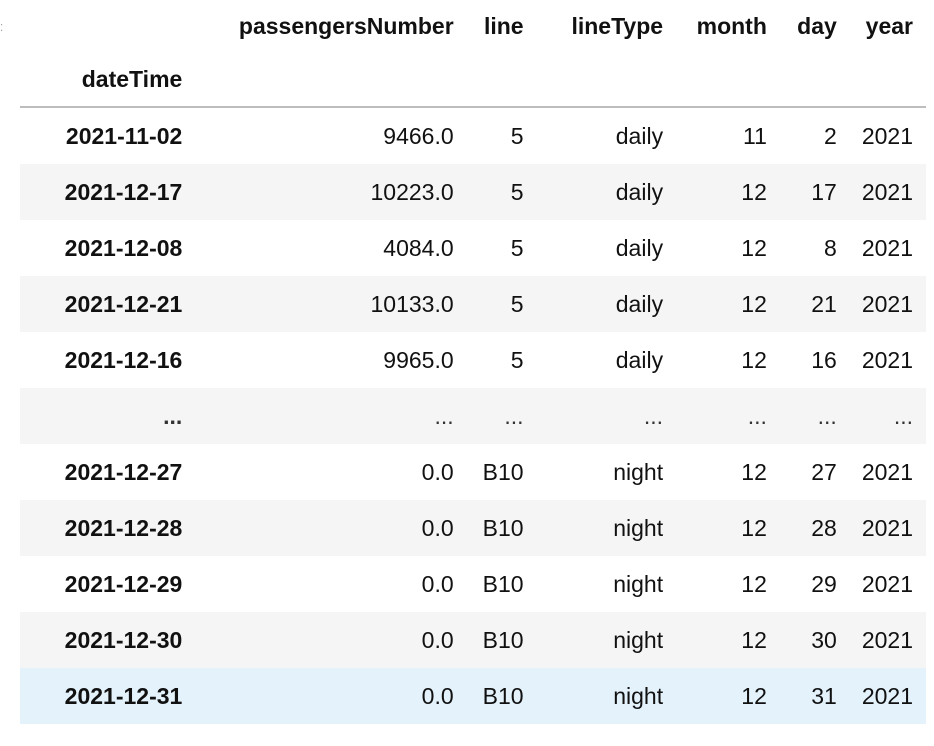 This screenshot has height=746, width=934. Describe the element at coordinates (123, 527) in the screenshot. I see `row-index-label: 2021-12-28` at that location.